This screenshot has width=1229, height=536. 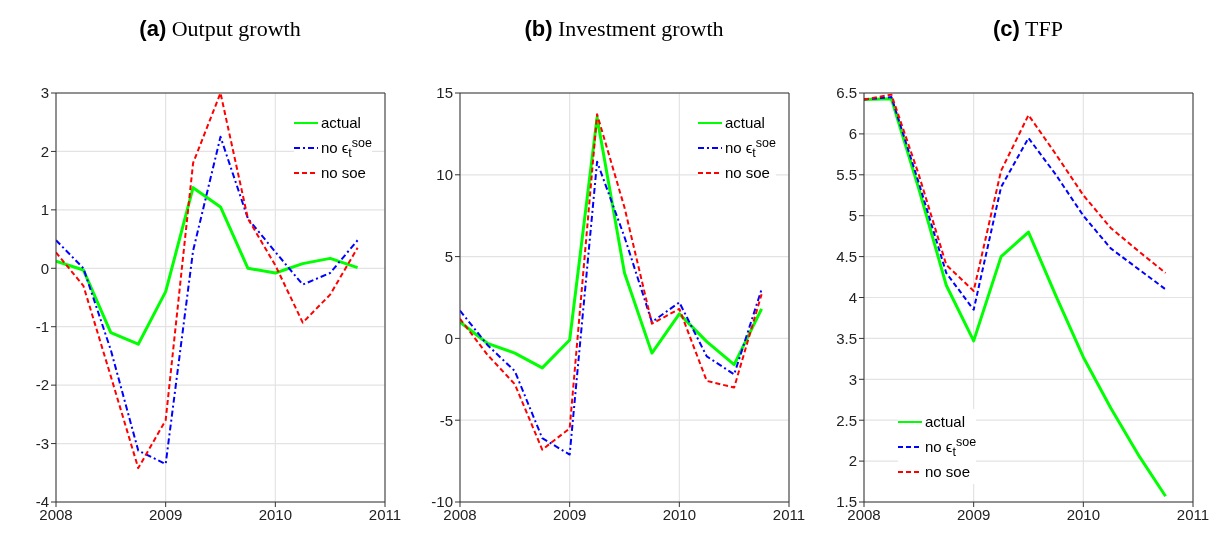 I want to click on y-tick-label: -1, so click(x=42, y=327).